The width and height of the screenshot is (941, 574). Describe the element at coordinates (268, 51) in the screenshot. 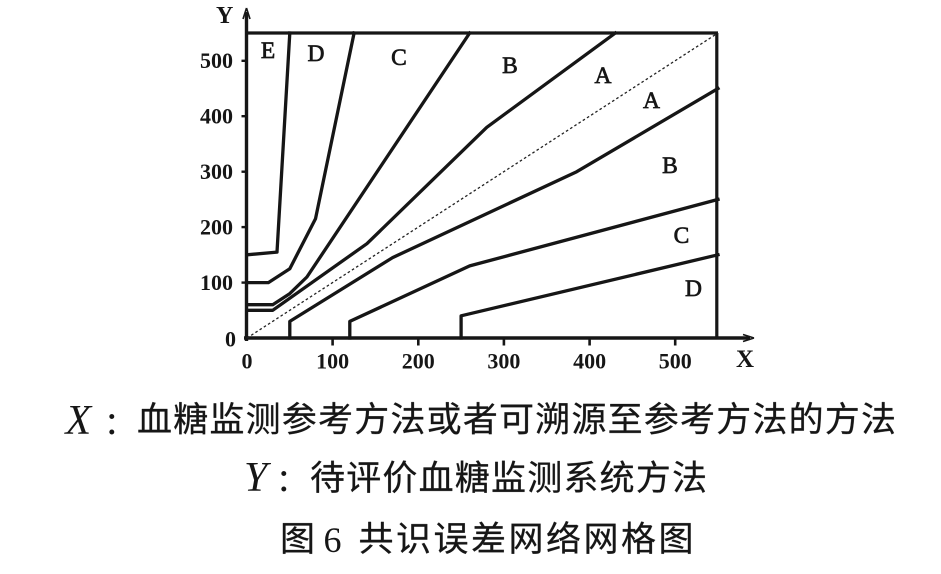

I see `svg-text: E` at that location.